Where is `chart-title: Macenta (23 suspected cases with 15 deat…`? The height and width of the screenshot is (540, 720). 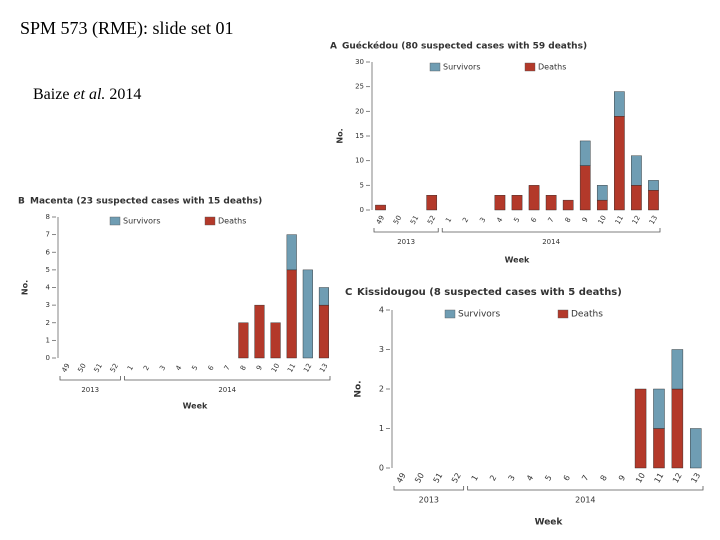 chart-title: Macenta (23 suspected cases with 15 deat… is located at coordinates (146, 202).